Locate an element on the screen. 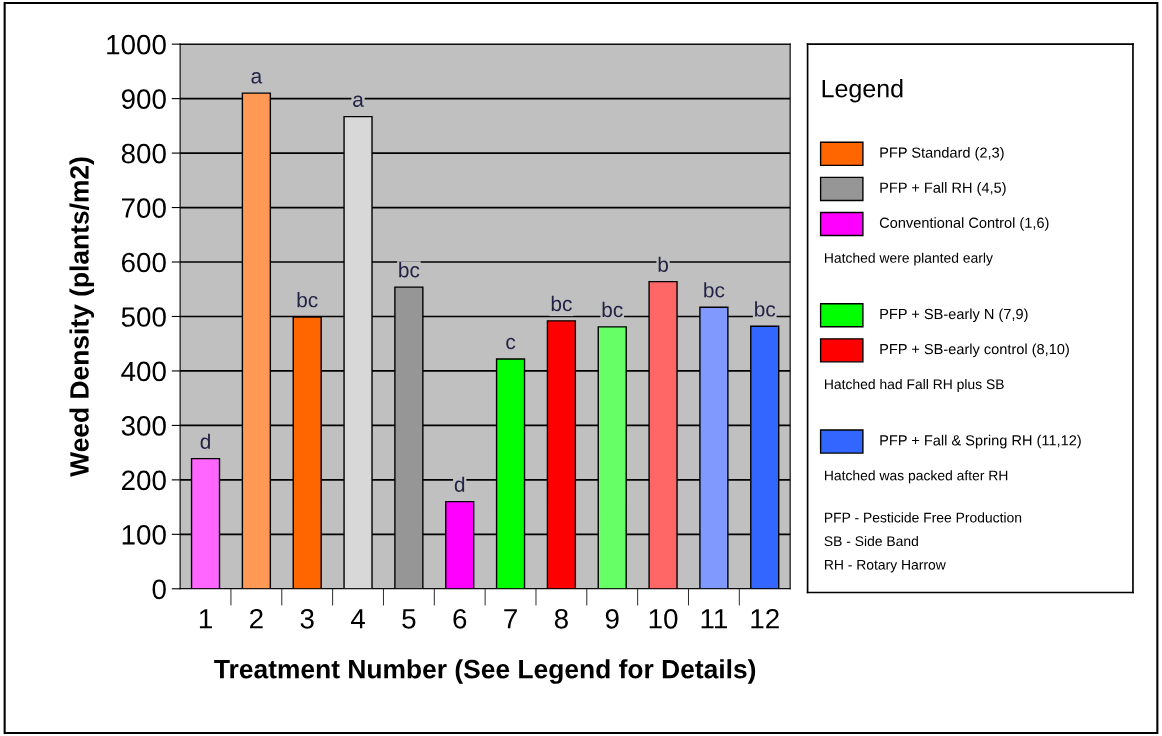 This screenshot has width=1162, height=736. x-tick-label: 8 is located at coordinates (561, 618).